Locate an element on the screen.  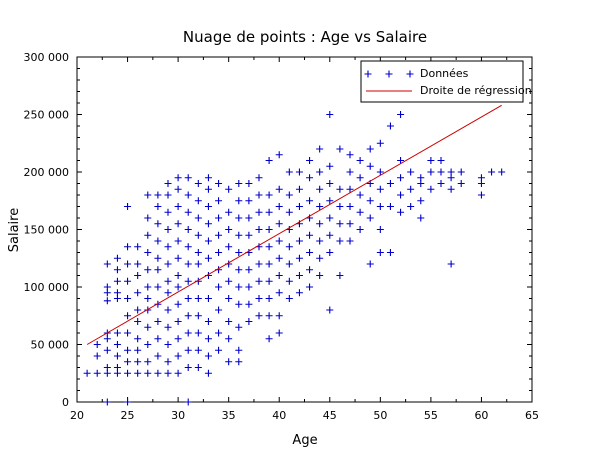
y-tick-label: 250 000 is located at coordinates (47, 115).